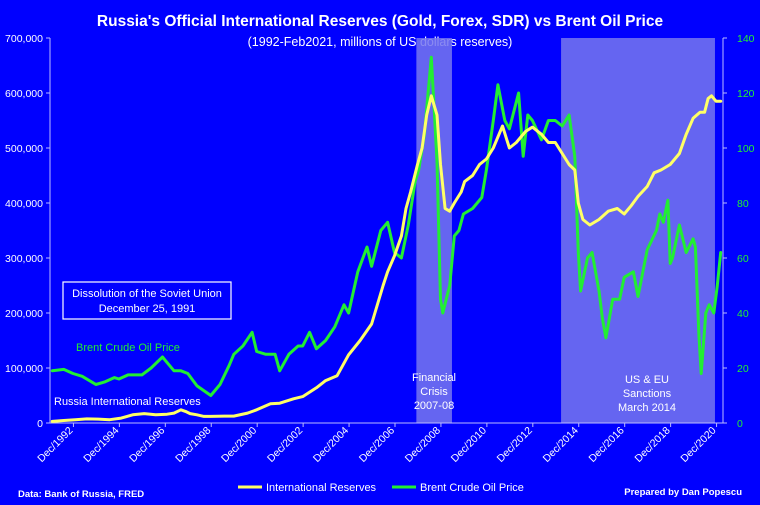  What do you see at coordinates (472, 488) in the screenshot?
I see `legend-oil-label: Brent Crude Oil Price` at bounding box center [472, 488].